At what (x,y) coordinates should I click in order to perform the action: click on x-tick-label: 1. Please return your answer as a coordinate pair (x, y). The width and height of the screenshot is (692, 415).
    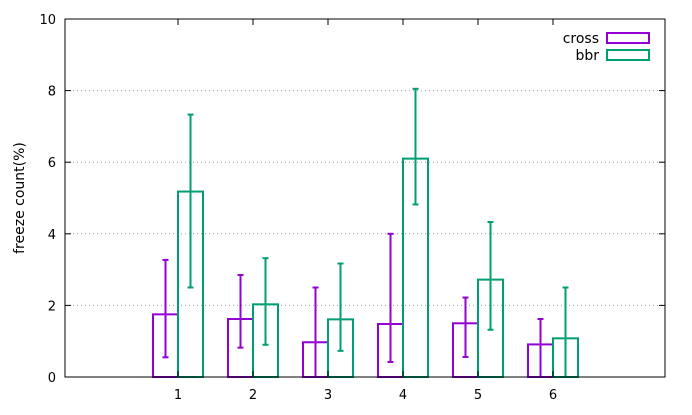
    Looking at the image, I should click on (178, 395).